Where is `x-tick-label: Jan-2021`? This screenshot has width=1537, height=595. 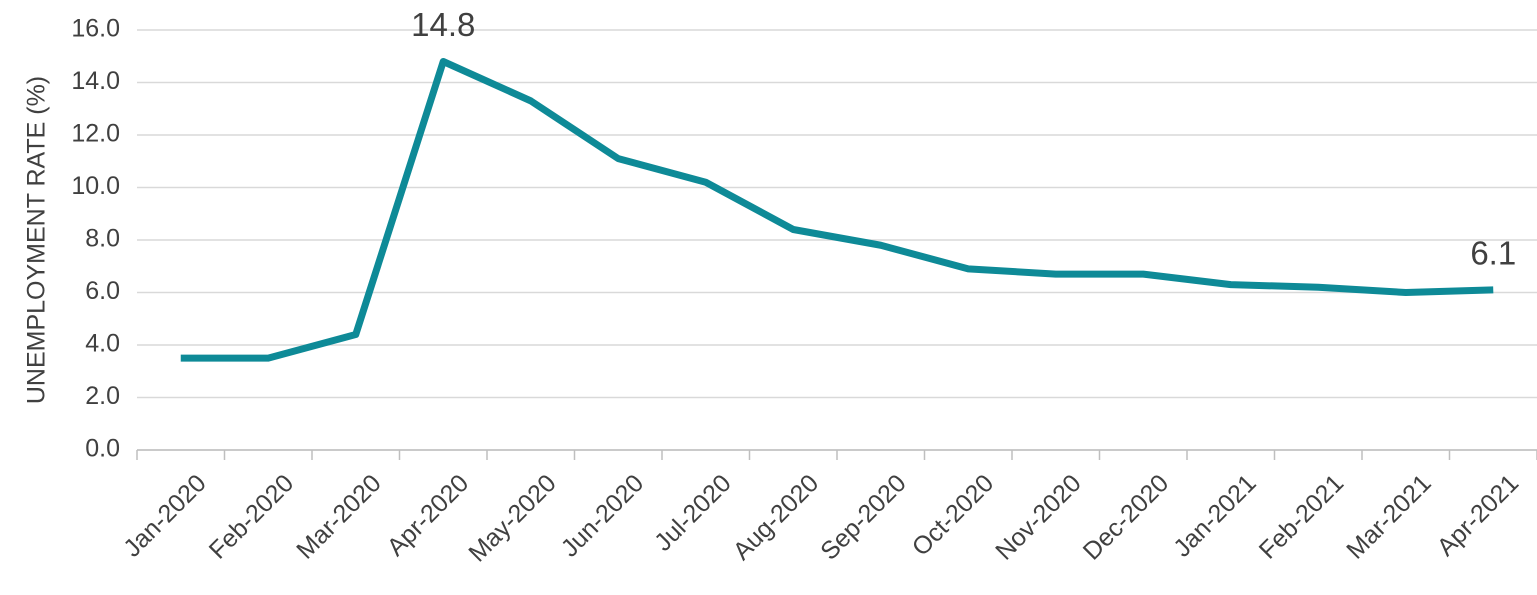
x-tick-label: Jan-2021 is located at coordinates (1215, 516).